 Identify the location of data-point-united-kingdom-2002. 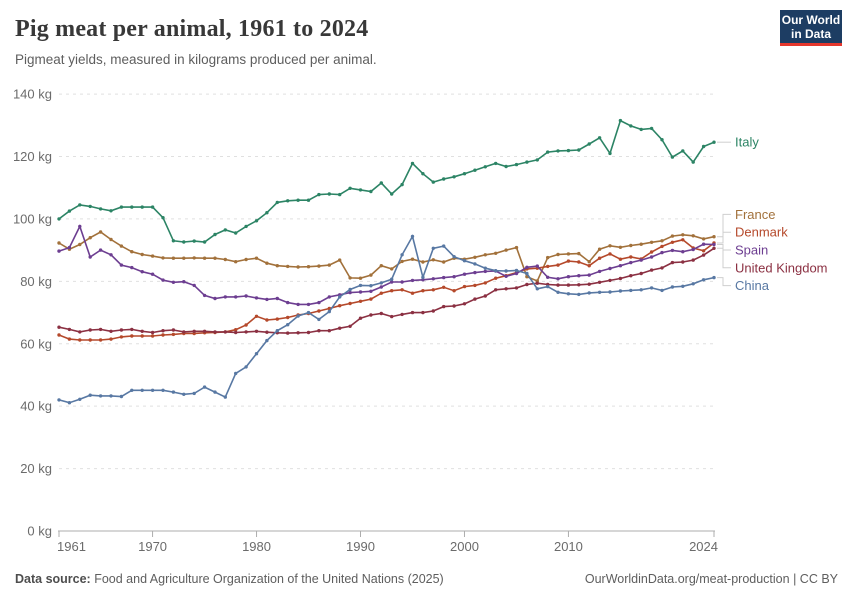
(485, 296).